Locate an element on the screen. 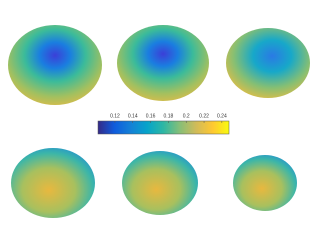 The width and height of the screenshot is (327, 246). tick-label: 0.12 is located at coordinates (115, 116).